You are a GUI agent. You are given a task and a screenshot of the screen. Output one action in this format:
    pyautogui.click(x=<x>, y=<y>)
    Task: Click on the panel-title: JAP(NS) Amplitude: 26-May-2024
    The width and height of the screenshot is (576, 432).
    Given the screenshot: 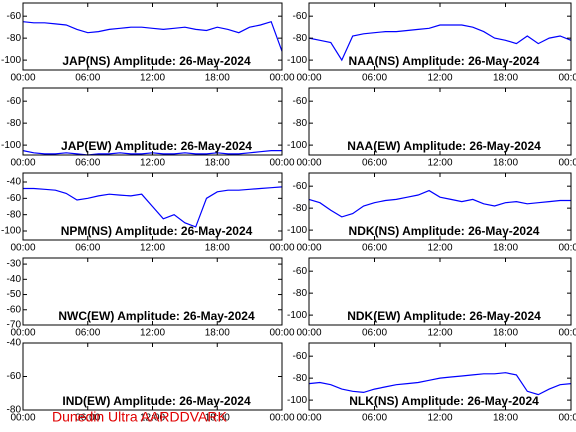 What is the action you would take?
    pyautogui.click(x=156, y=61)
    